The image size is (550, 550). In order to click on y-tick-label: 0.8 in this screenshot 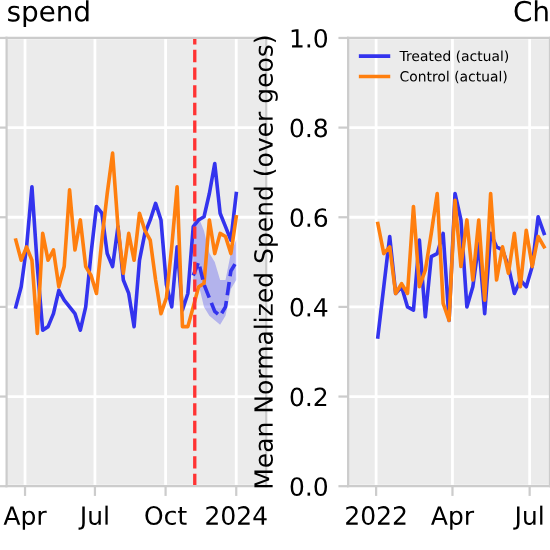, I will do `click(308, 128)`.